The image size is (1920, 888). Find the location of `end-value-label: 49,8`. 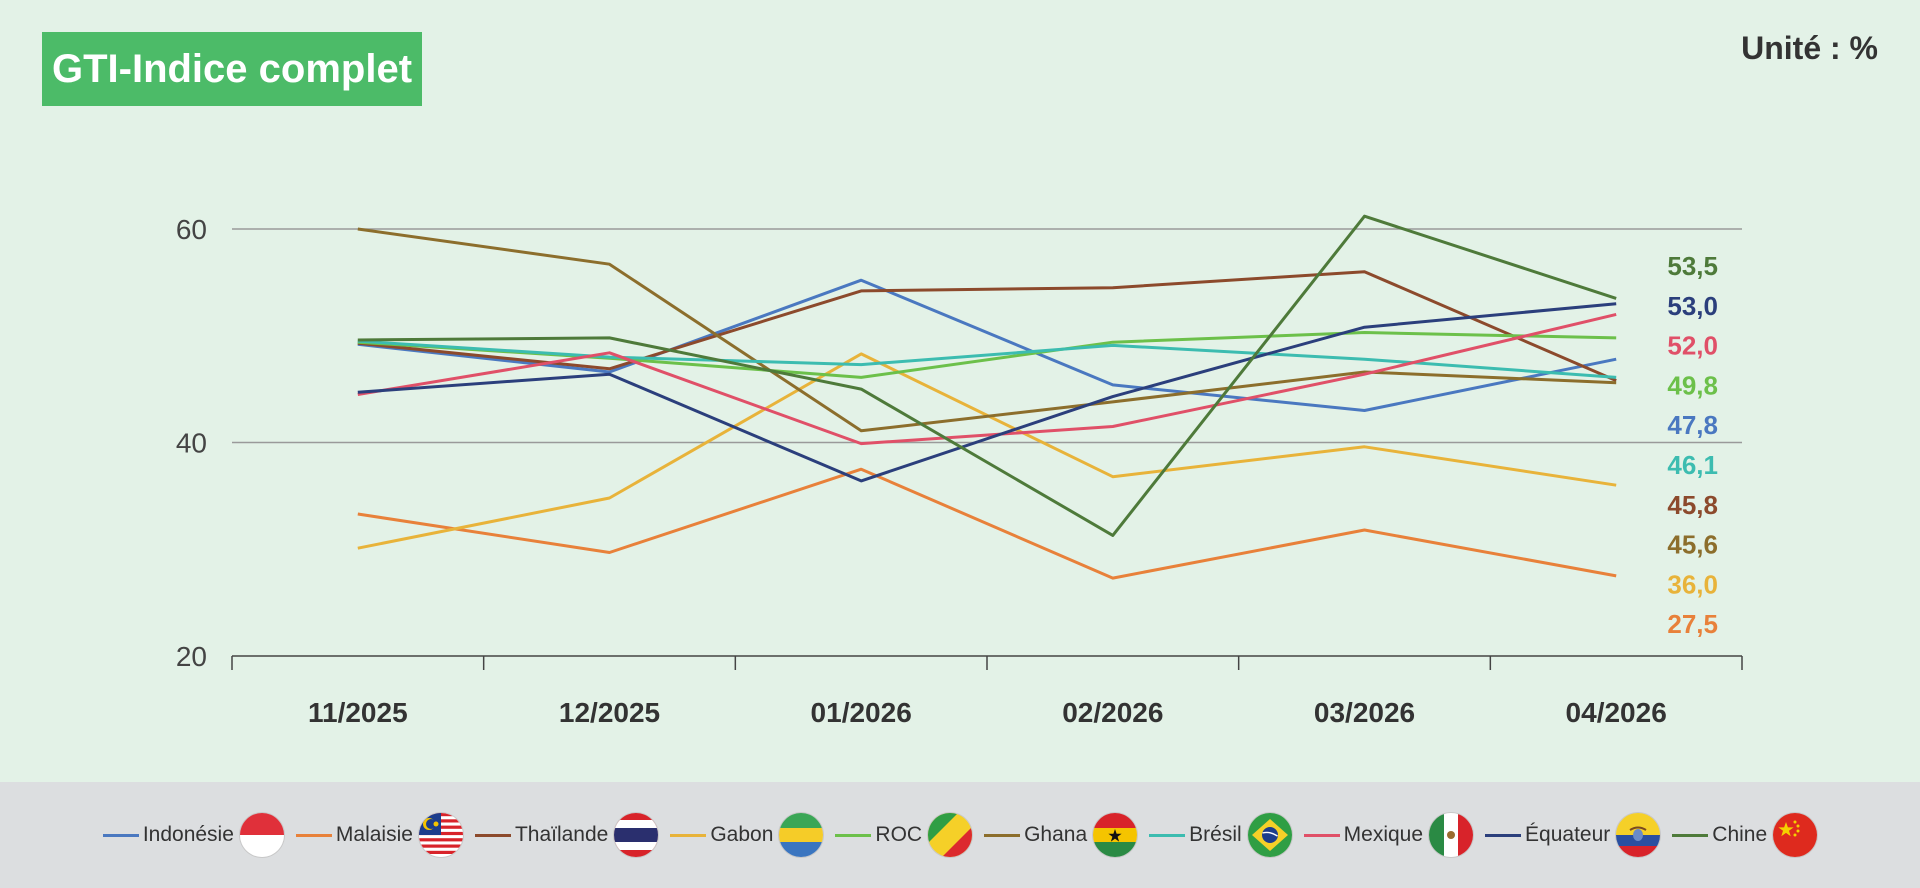

end-value-label: 49,8 is located at coordinates (1692, 385).